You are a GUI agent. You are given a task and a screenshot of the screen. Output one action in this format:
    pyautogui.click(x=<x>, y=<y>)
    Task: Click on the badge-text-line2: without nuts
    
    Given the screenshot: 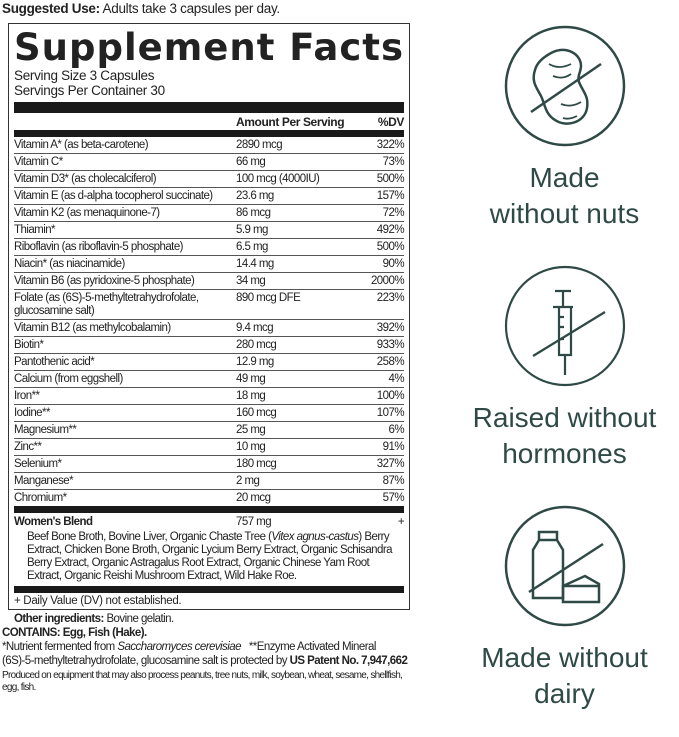 What is the action you would take?
    pyautogui.click(x=564, y=213)
    